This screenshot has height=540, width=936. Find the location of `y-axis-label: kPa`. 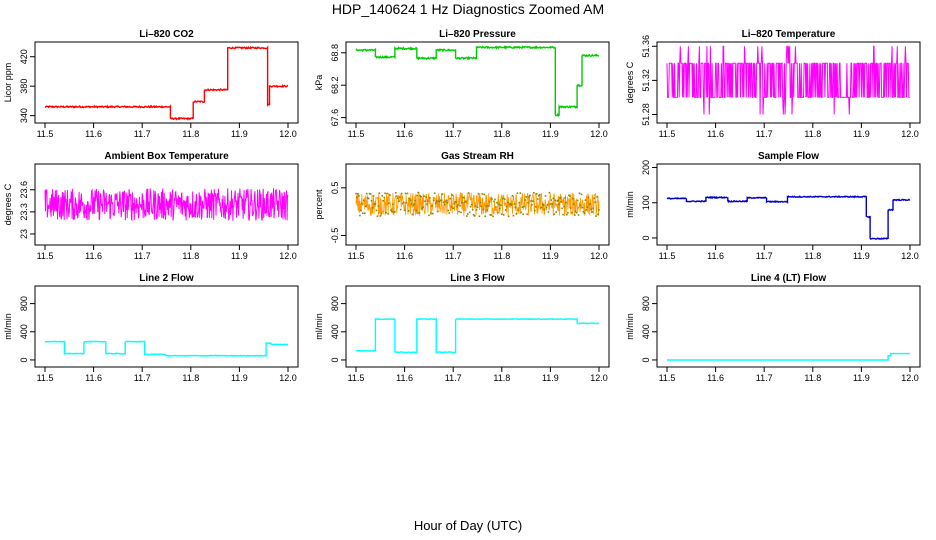

y-axis-label: kPa is located at coordinates (319, 83).